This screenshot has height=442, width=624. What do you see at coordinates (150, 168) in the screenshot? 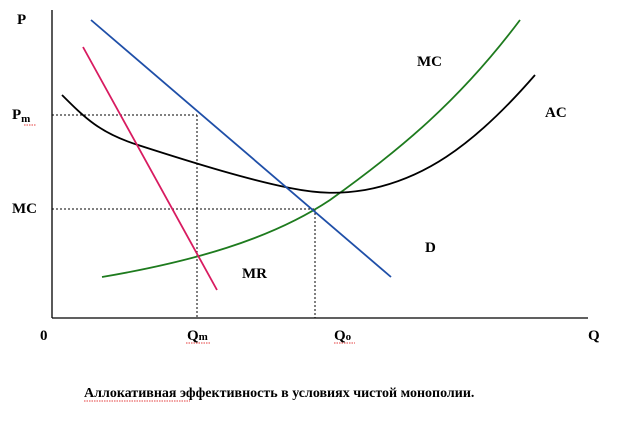
I see `mr-curve` at bounding box center [150, 168].